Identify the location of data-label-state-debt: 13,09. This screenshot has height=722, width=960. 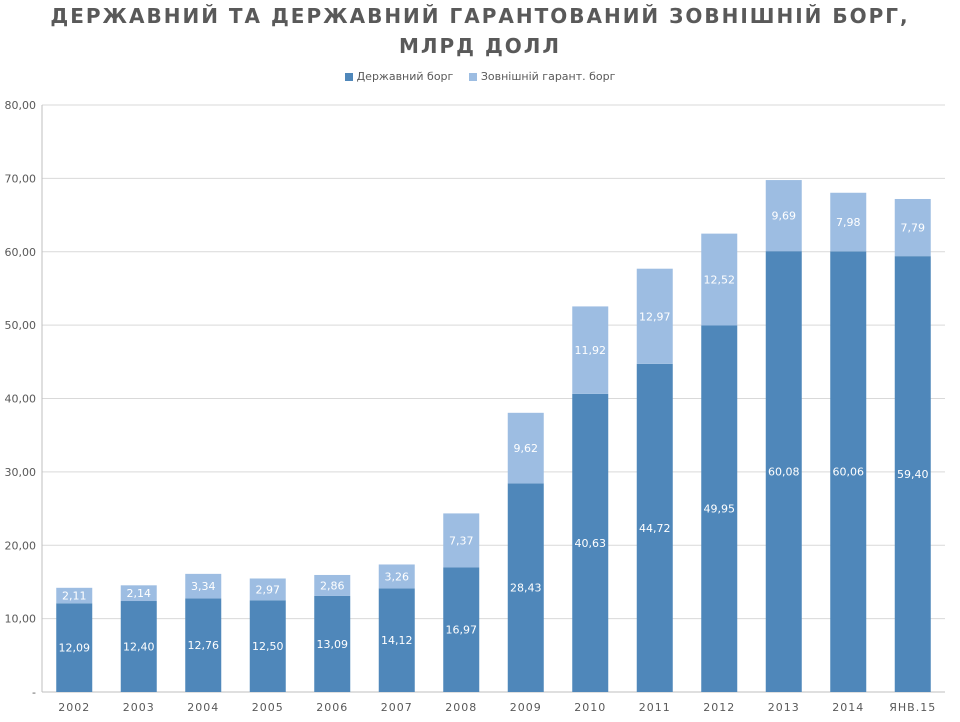
(333, 644).